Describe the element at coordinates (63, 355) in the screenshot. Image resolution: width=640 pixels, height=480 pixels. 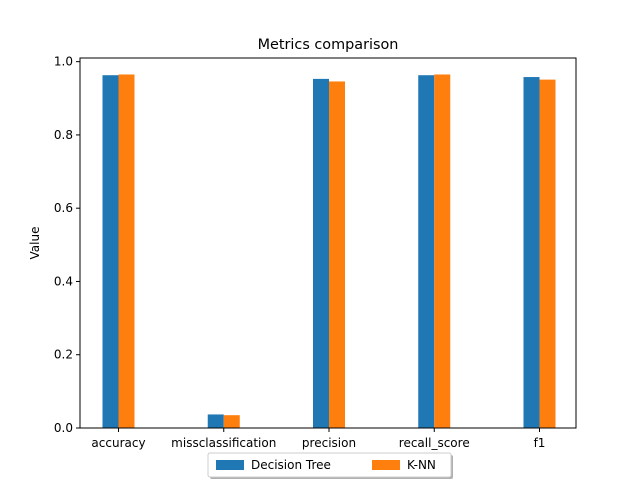
I see `y-tick-label: 0.2` at that location.